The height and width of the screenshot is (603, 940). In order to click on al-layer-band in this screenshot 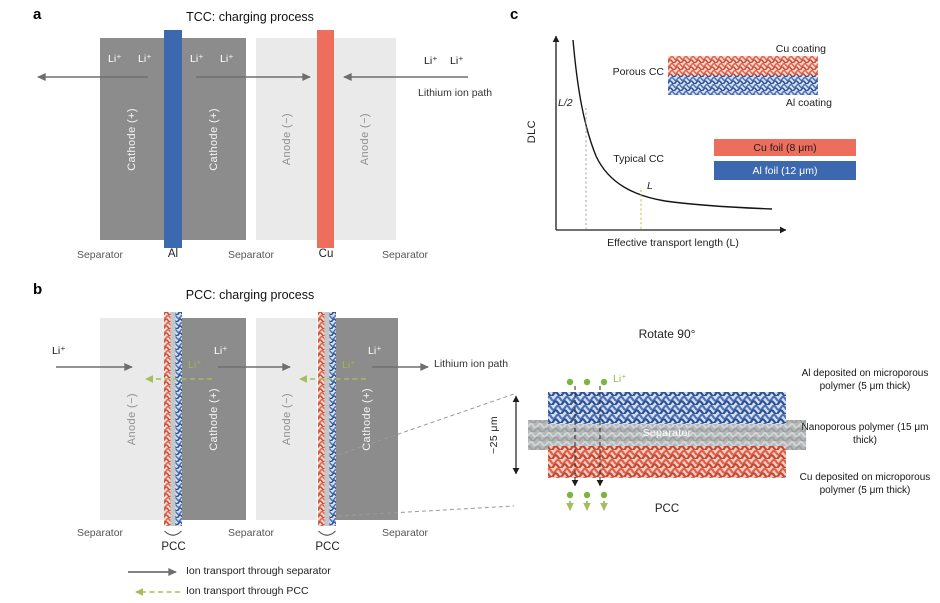, I will do `click(667, 408)`.